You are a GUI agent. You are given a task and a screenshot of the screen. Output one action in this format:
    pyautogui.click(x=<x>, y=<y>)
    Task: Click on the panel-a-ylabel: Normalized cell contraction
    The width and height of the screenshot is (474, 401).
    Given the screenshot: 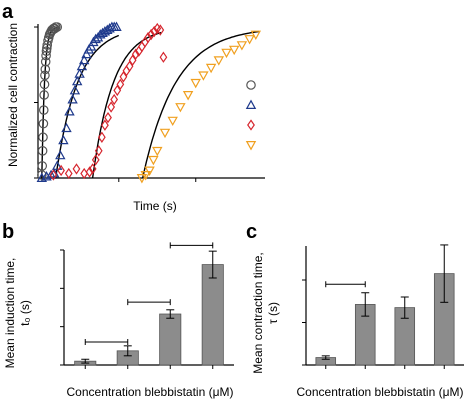 What is the action you would take?
    pyautogui.click(x=13, y=95)
    